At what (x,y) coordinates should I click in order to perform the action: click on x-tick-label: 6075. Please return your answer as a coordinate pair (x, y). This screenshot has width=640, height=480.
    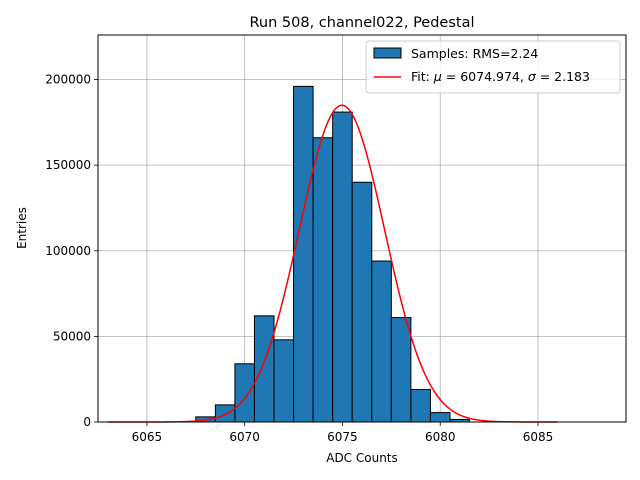
    Looking at the image, I should click on (342, 437).